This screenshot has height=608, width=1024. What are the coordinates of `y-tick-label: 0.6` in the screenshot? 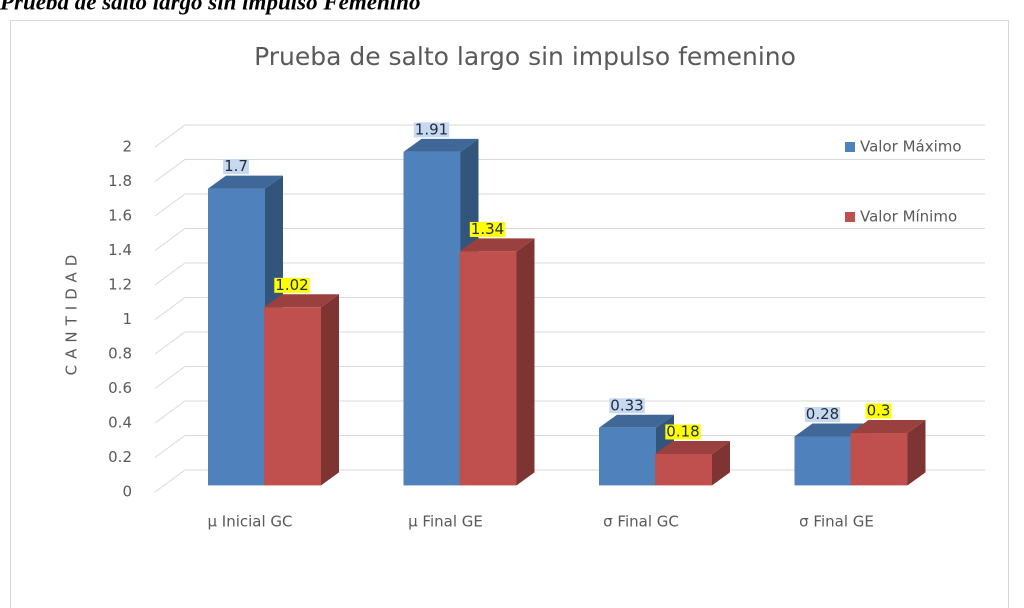 It's located at (120, 388).